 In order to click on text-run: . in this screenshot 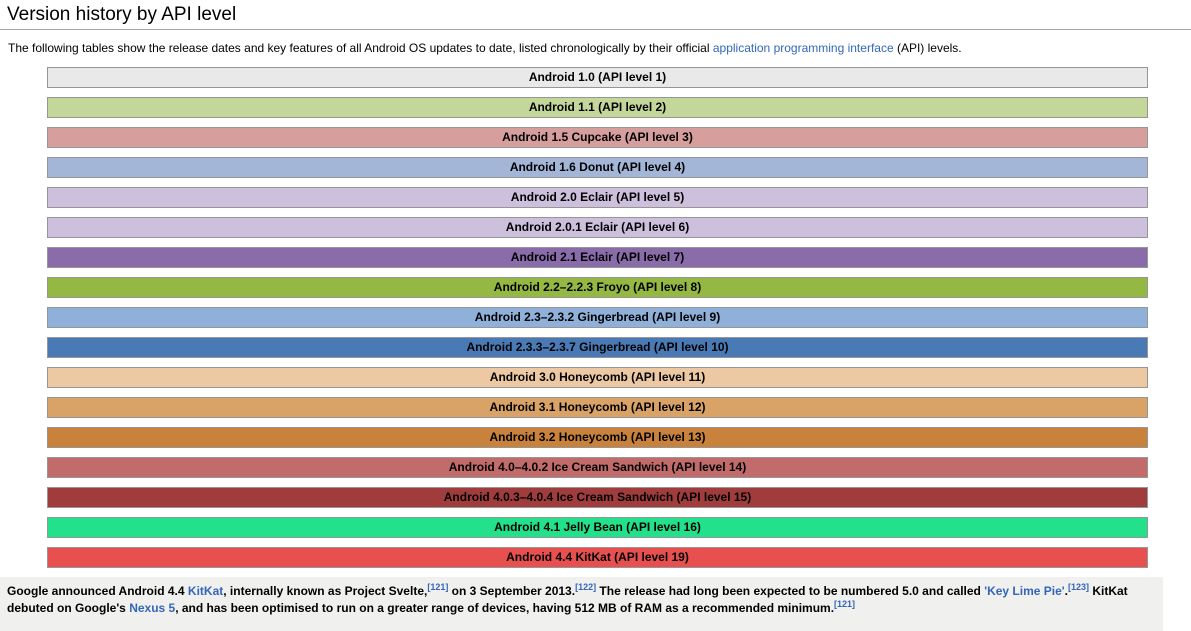, I will do `click(1066, 591)`.